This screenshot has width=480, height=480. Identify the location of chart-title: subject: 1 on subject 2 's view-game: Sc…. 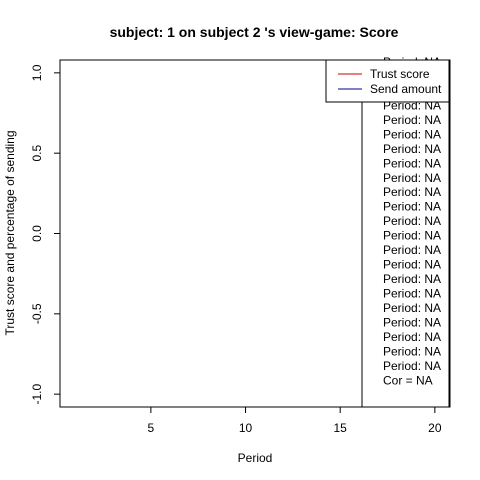
(254, 32).